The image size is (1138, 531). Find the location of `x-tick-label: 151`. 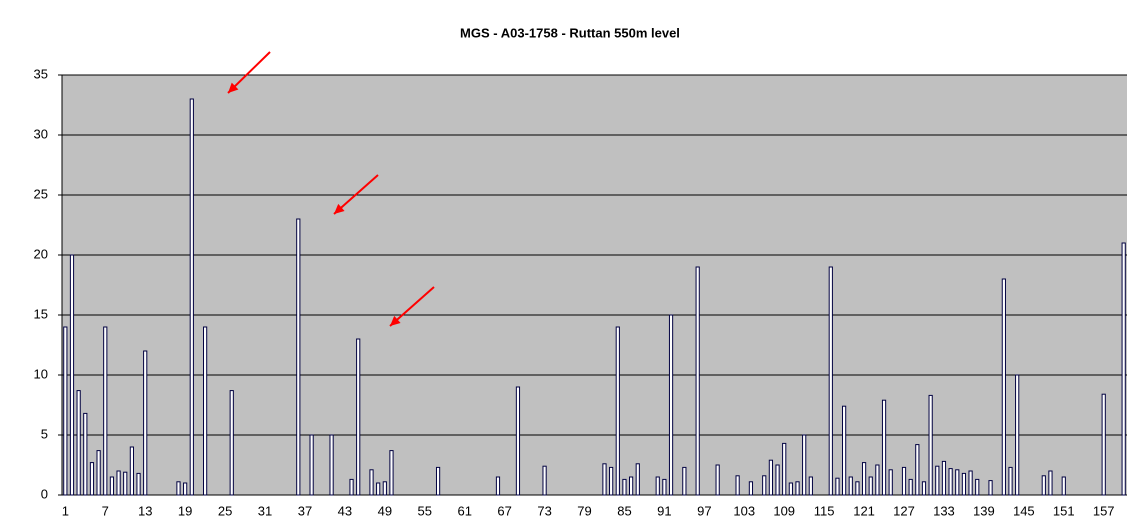

x-tick-label: 151 is located at coordinates (1064, 510).